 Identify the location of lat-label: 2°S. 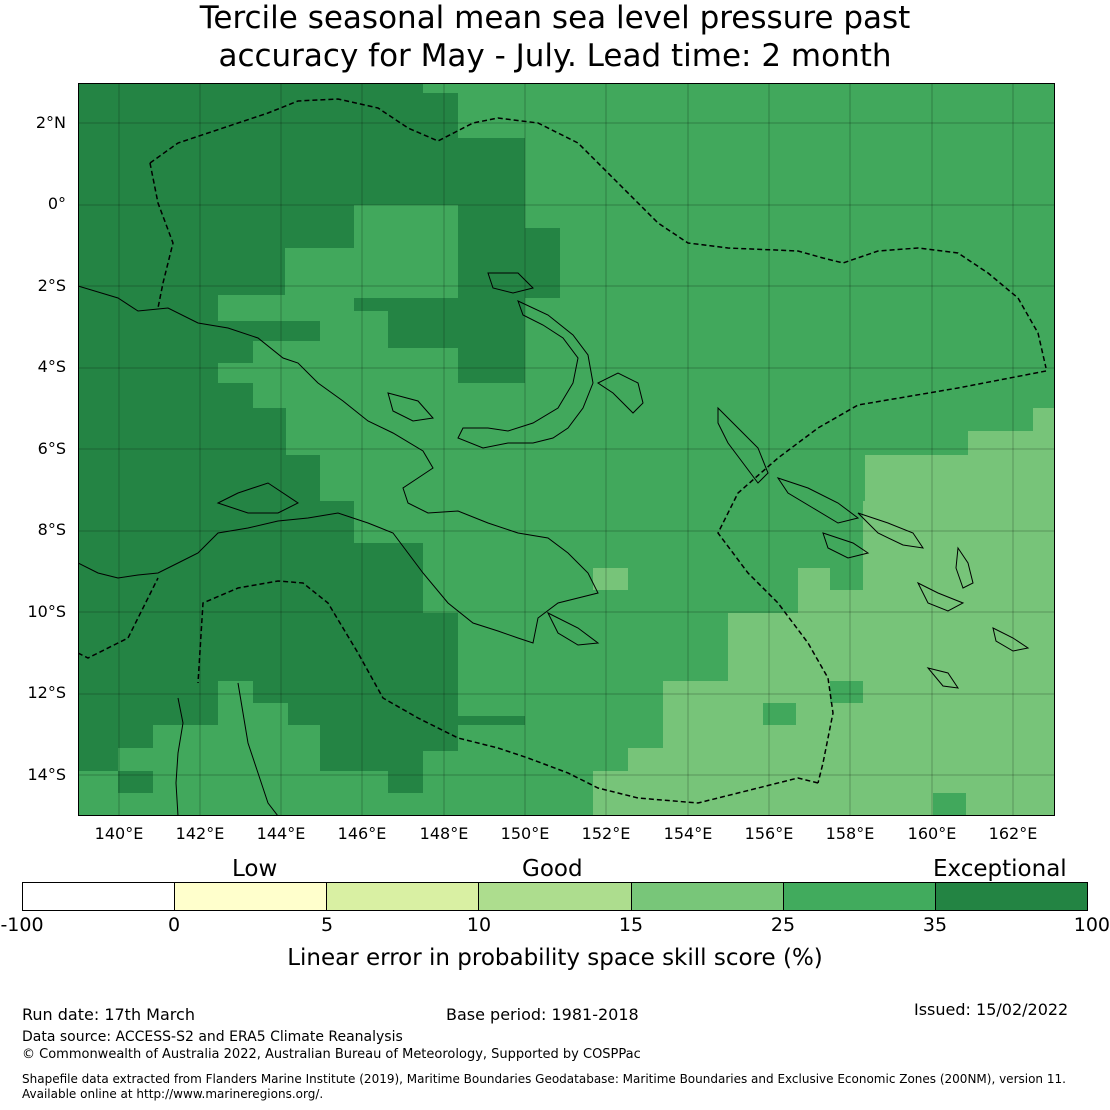
(51, 285).